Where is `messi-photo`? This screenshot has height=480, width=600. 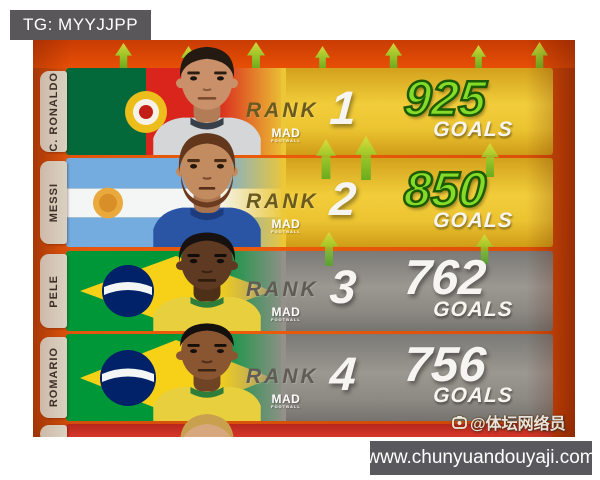 messi-photo is located at coordinates (207, 187).